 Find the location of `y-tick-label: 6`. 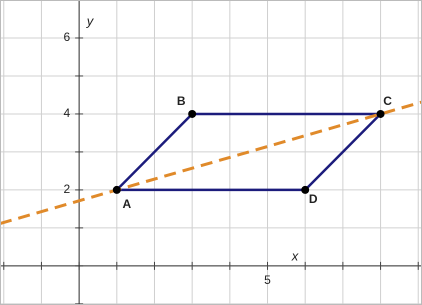

y-tick-label: 6 is located at coordinates (66, 37).